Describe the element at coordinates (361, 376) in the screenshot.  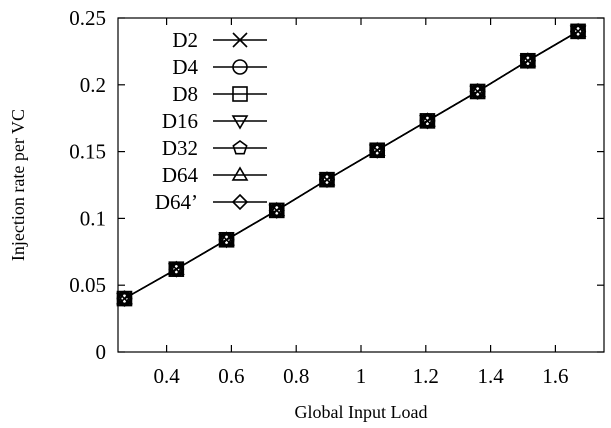
I see `x-tick-label: 1` at that location.